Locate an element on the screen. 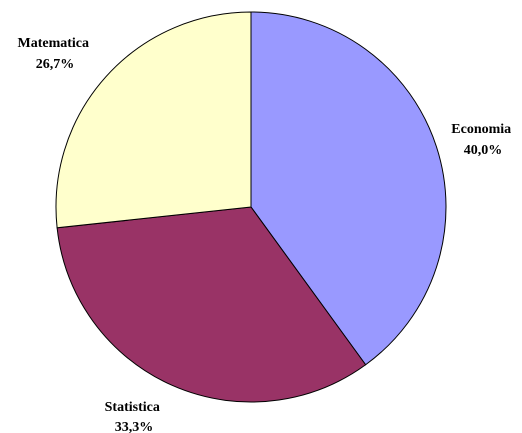 This screenshot has height=433, width=522. label-statistica-value: 33,3% is located at coordinates (134, 426).